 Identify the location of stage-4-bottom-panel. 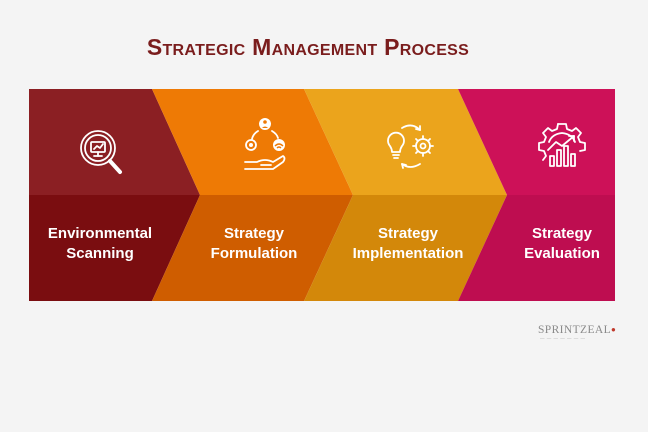
(536, 248).